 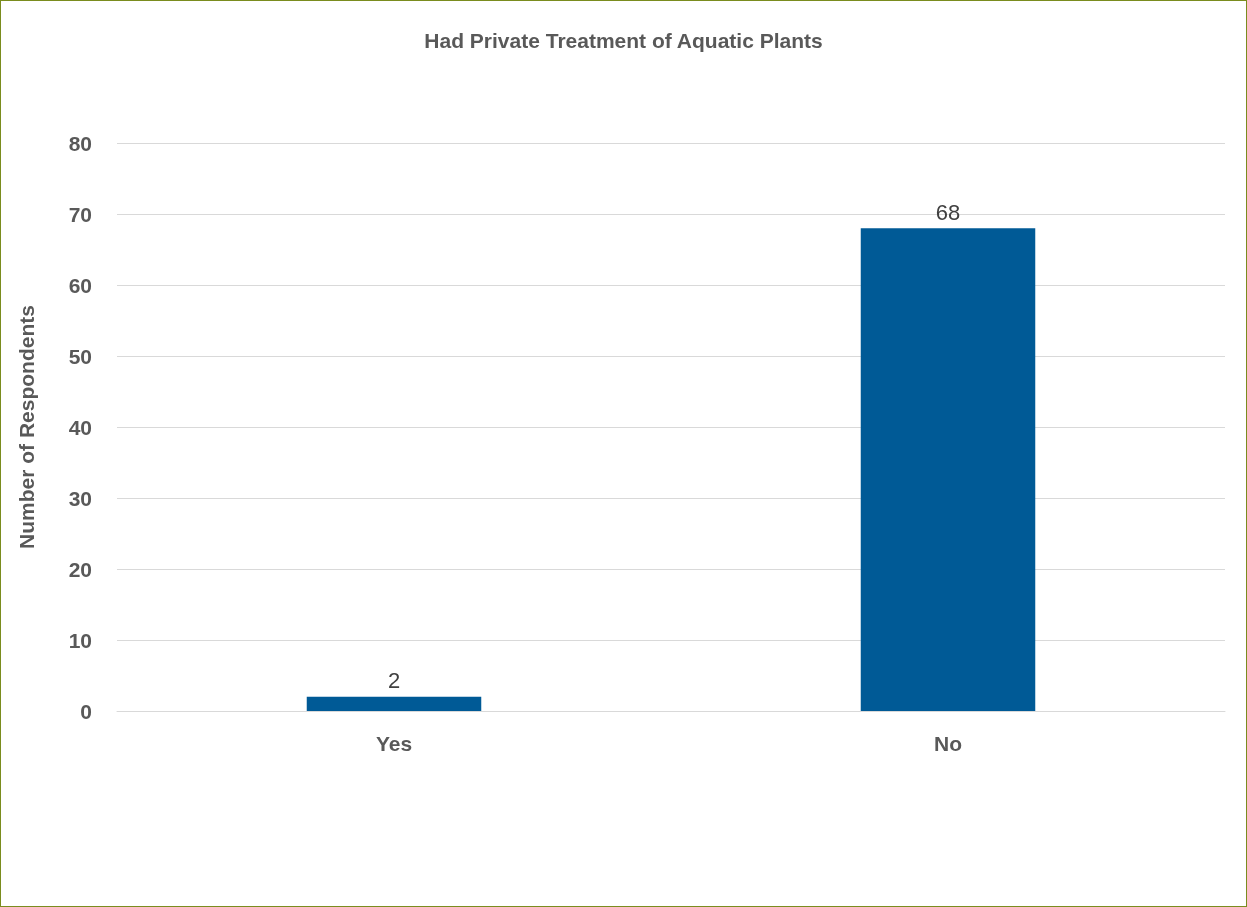 What do you see at coordinates (80, 427) in the screenshot?
I see `y-tick-label: 40` at bounding box center [80, 427].